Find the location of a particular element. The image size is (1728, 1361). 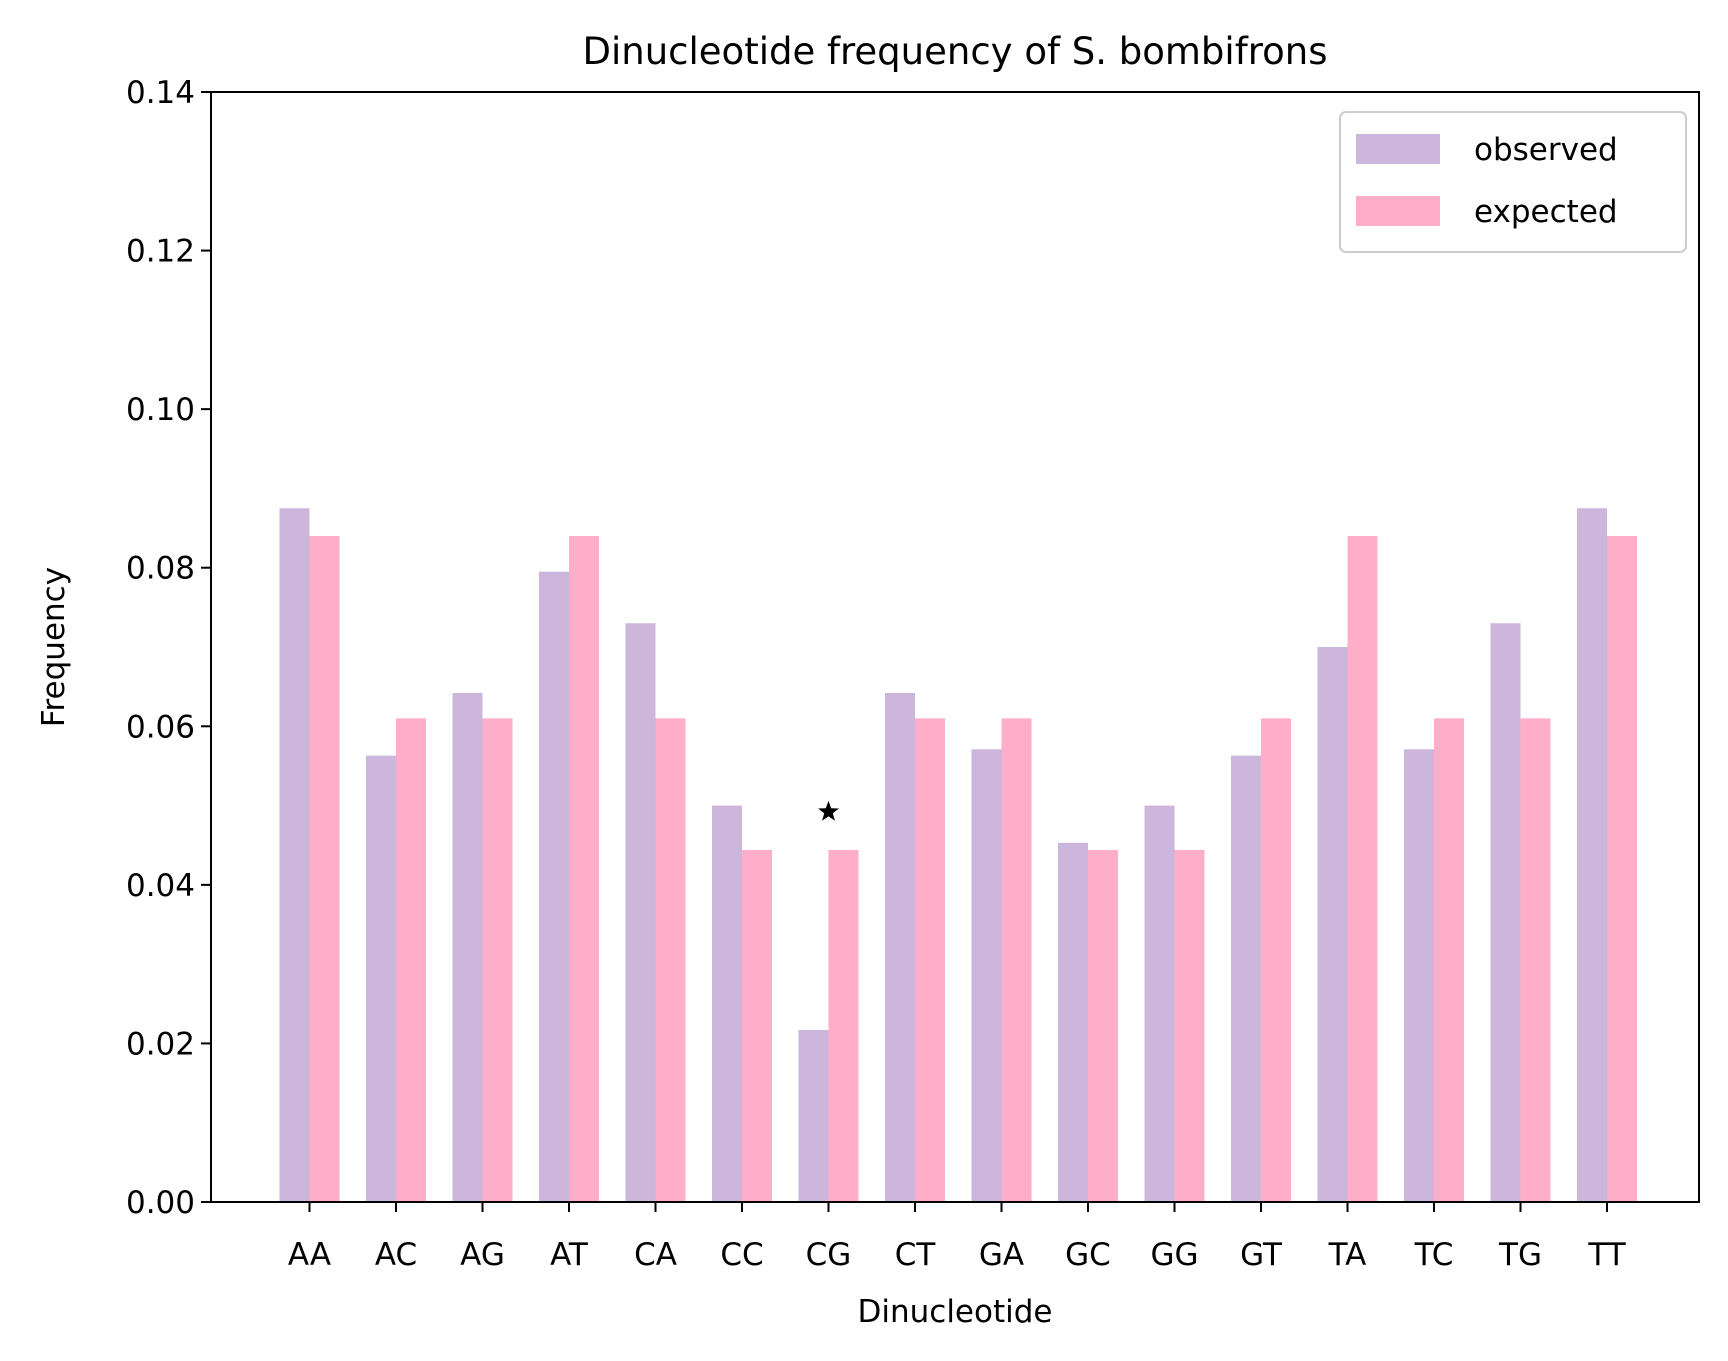

y-tick-label: 0.00 is located at coordinates (160, 1203).